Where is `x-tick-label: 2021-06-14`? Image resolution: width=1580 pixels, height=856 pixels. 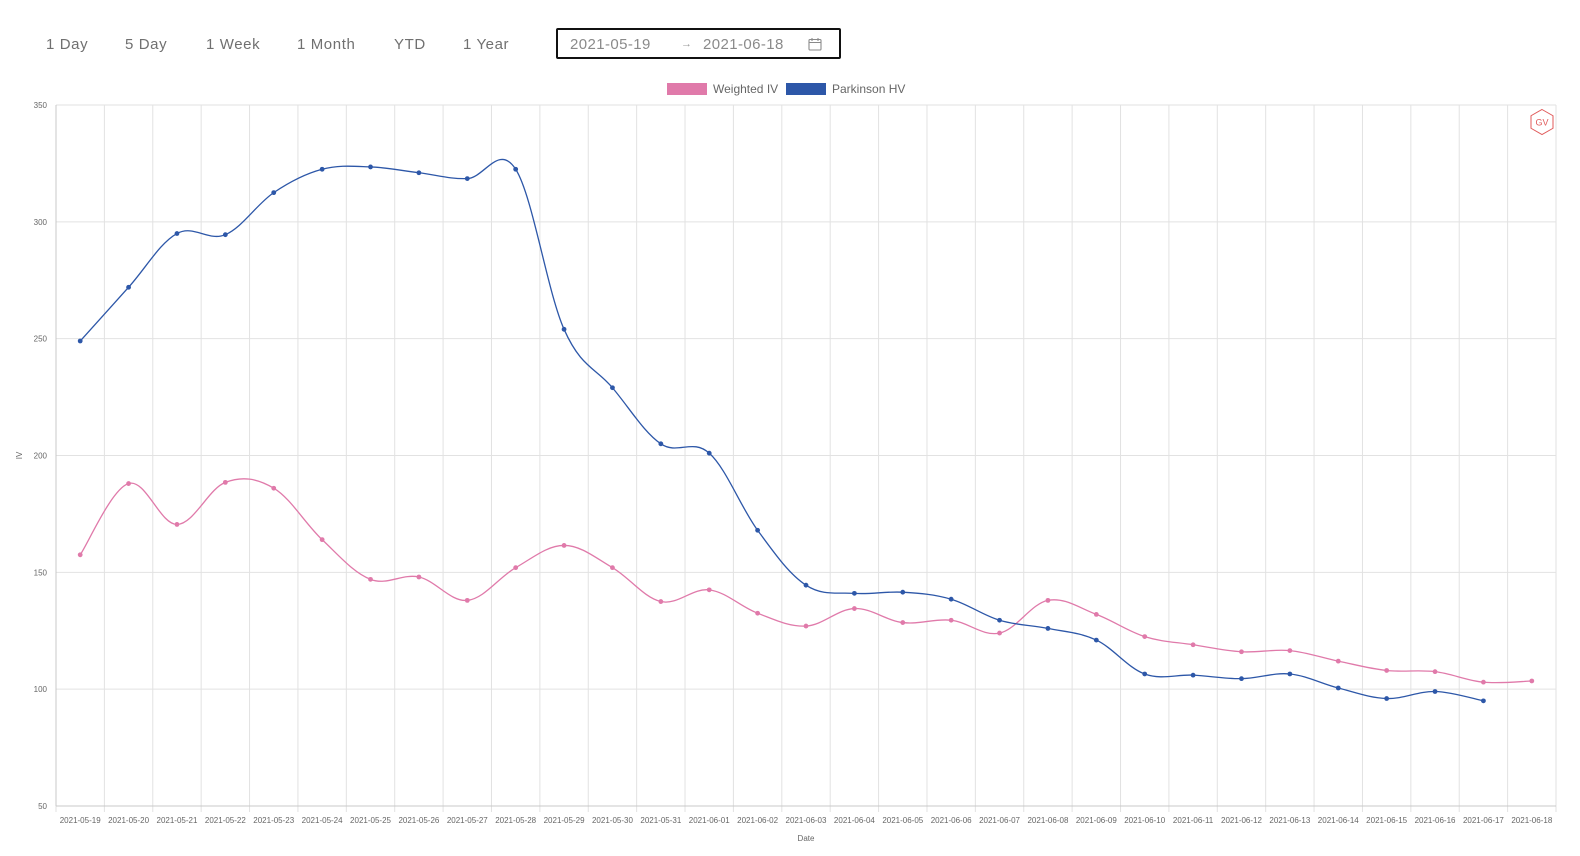
x-tick-label: 2021-06-14 is located at coordinates (1338, 820).